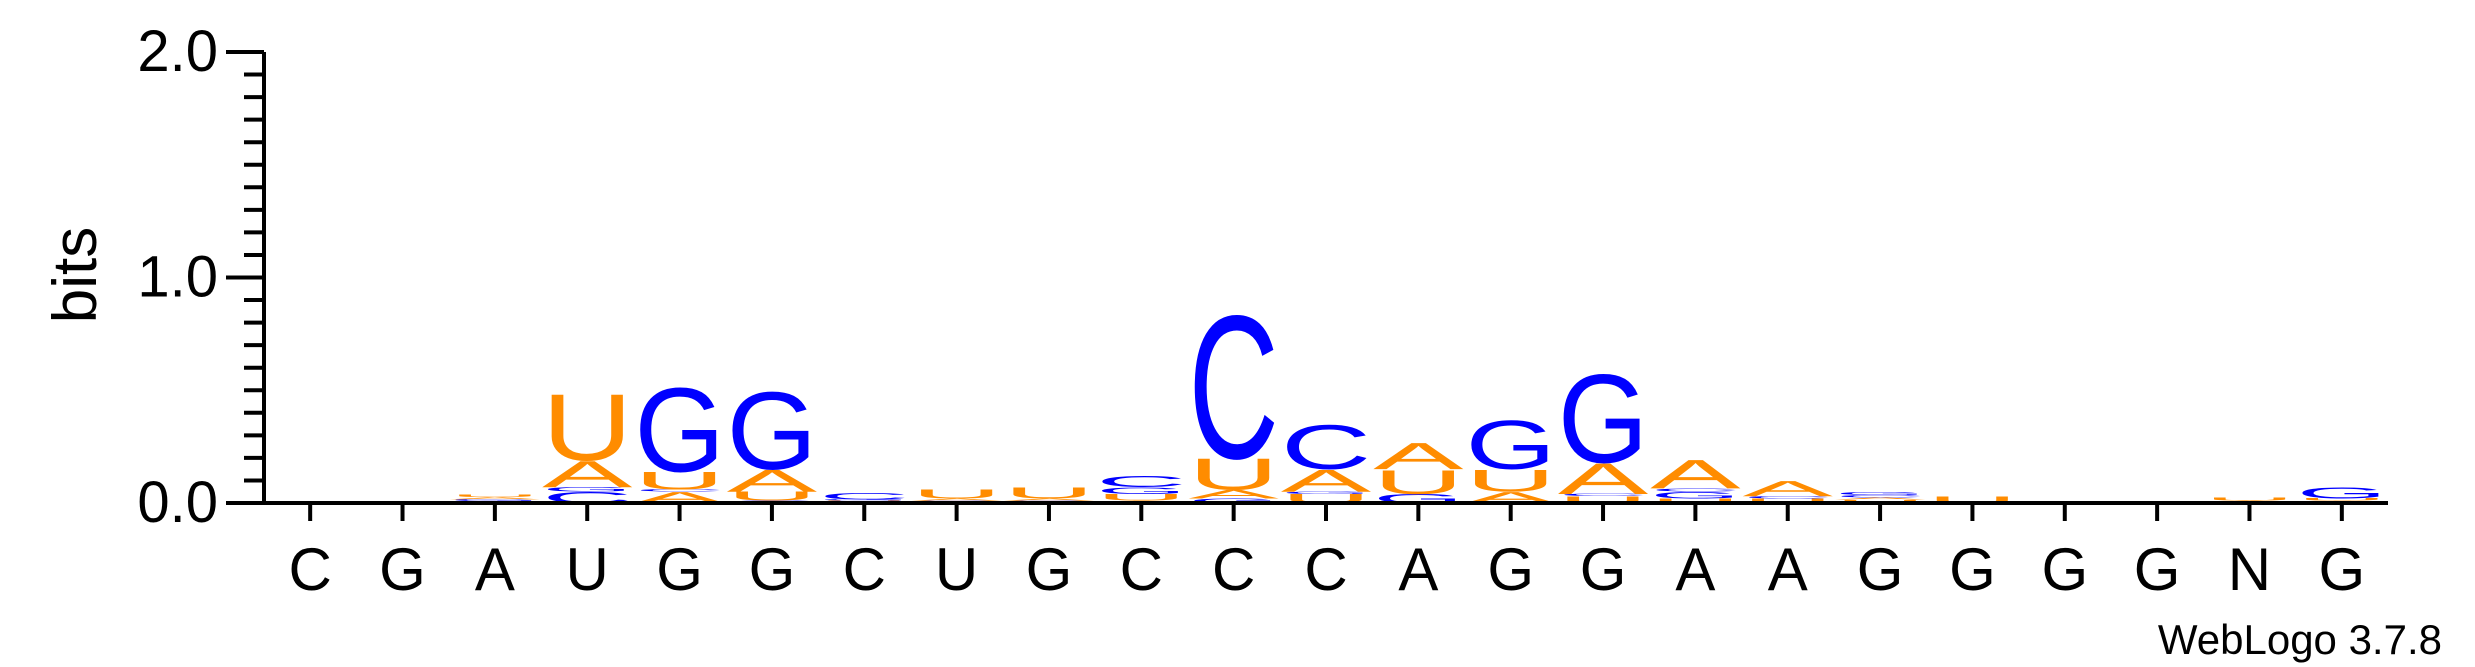 Image resolution: width=2475 pixels, height=667 pixels. Describe the element at coordinates (2249, 569) in the screenshot. I see `x-tick-label: N` at that location.